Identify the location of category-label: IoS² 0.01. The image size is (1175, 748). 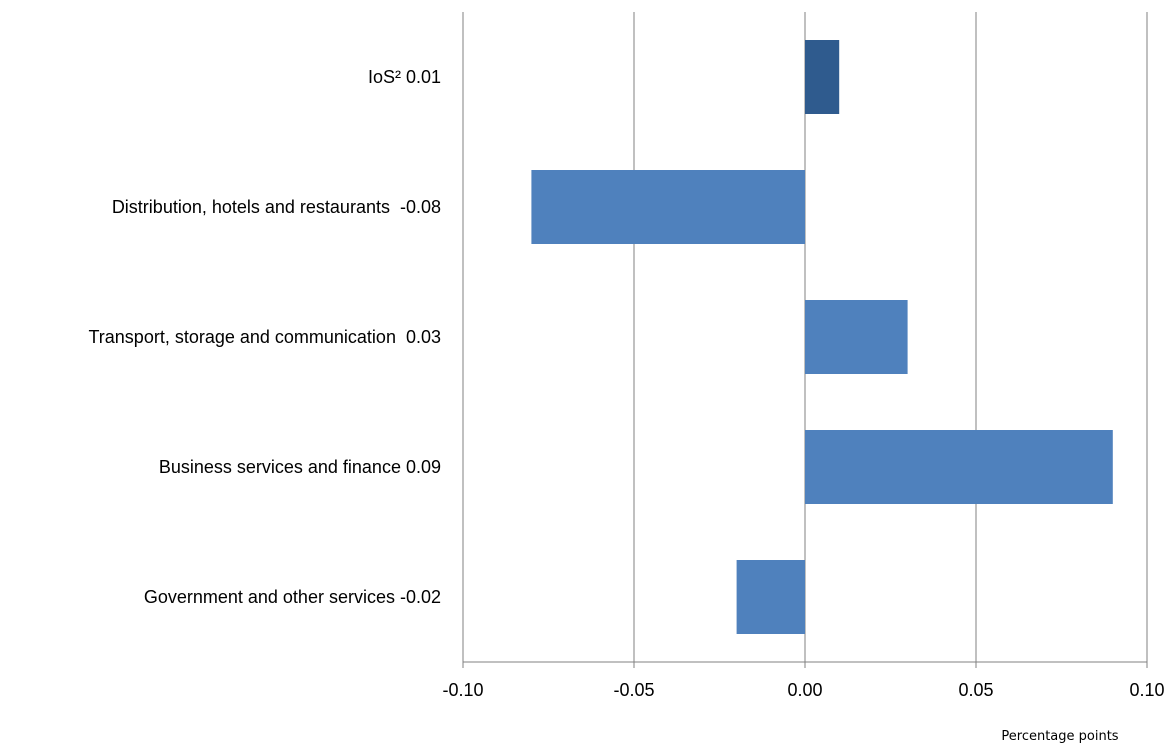
(404, 77).